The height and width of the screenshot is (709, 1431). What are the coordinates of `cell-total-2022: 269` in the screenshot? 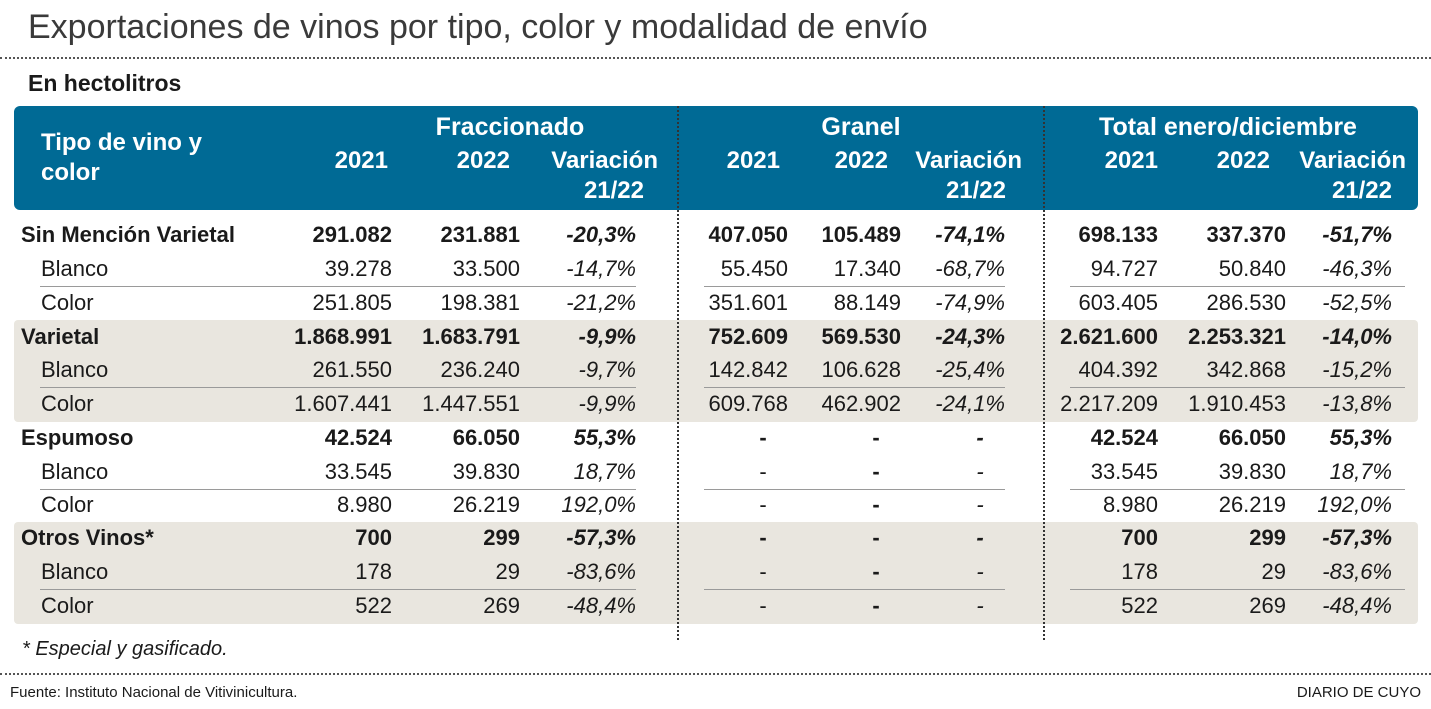 It's located at (1267, 605).